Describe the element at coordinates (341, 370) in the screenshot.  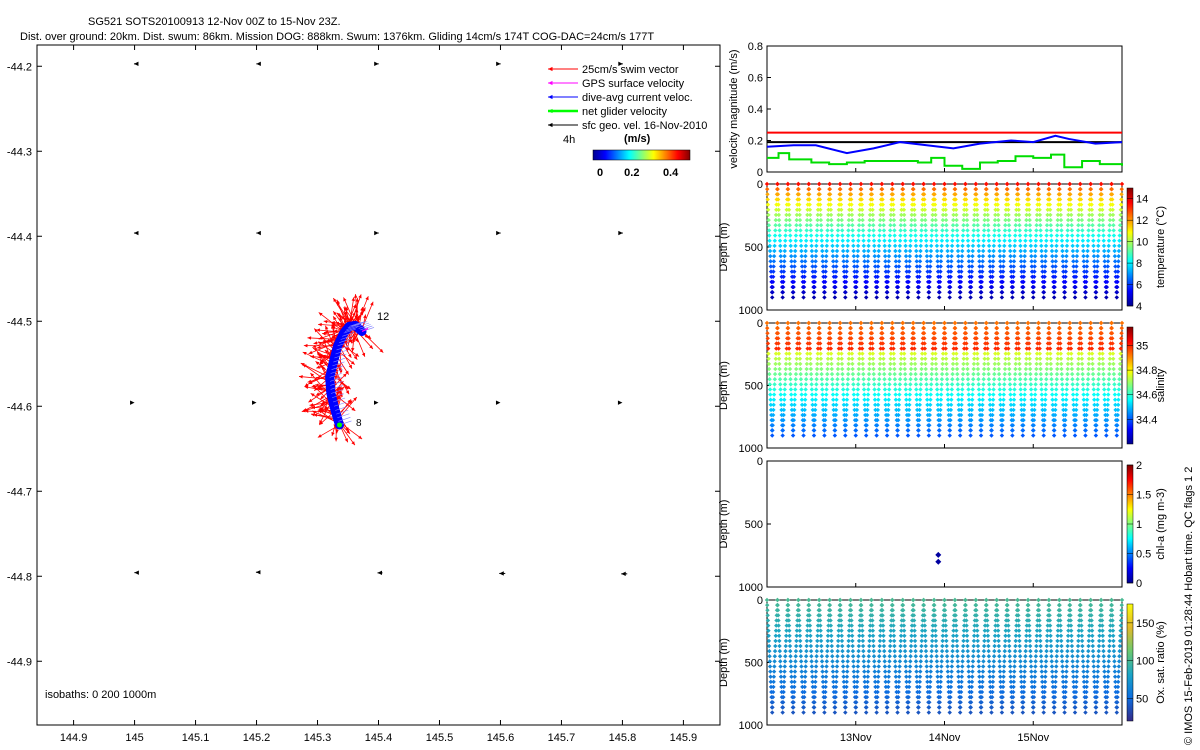
I see `glider-track` at that location.